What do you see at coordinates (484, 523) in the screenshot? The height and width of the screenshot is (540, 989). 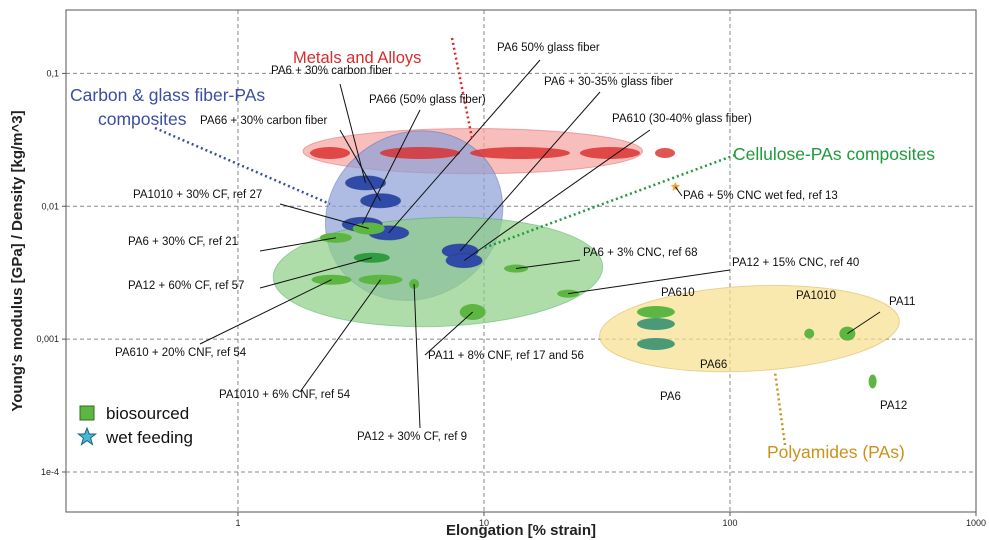 I see `x-tick-label: 10` at bounding box center [484, 523].